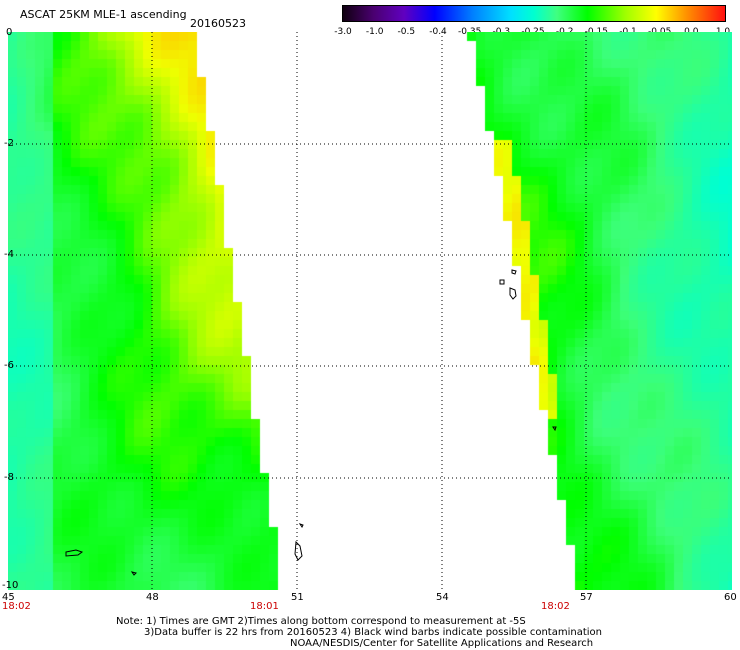 This screenshot has width=740, height=650. I want to click on product-title: ASCAT 25KM MLE-1 ascending, so click(103, 14).